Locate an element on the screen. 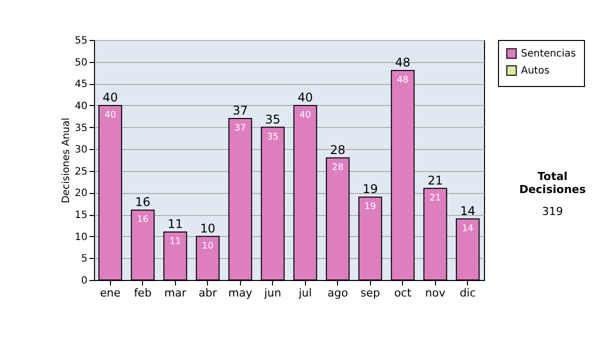 The width and height of the screenshot is (600, 340). y-tick-label: 55 is located at coordinates (81, 41).